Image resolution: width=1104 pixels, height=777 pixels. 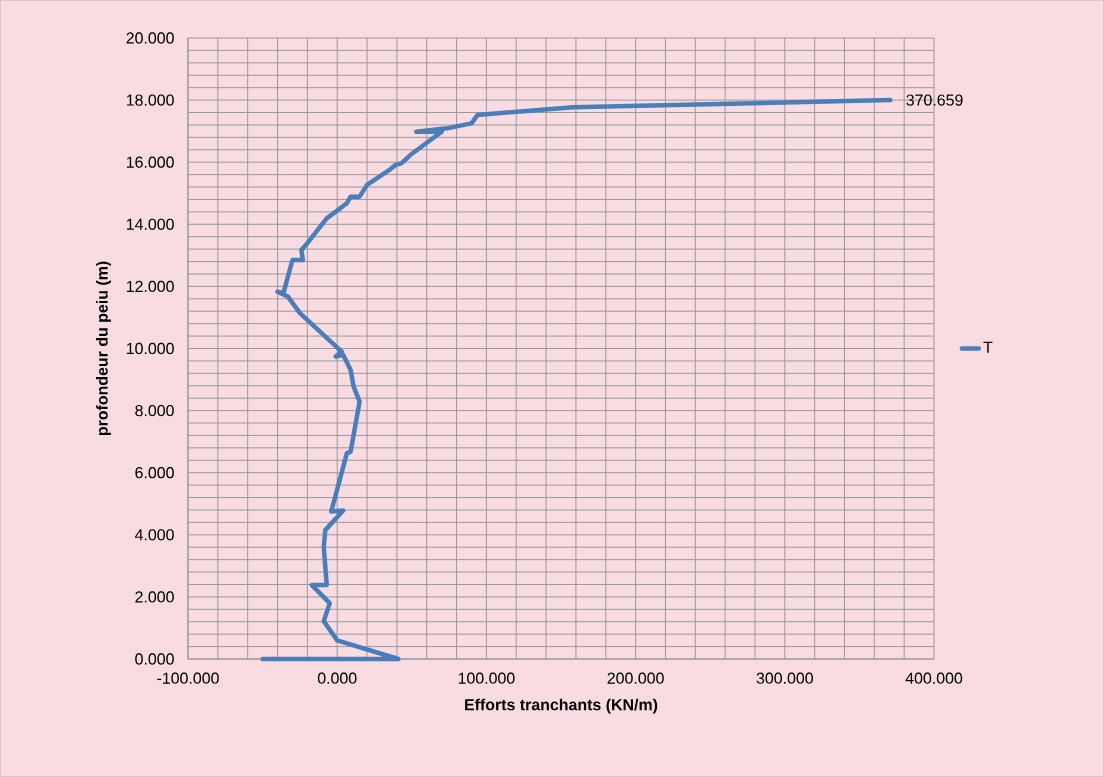 I want to click on y-tick-label: 4.000, so click(x=154, y=535).